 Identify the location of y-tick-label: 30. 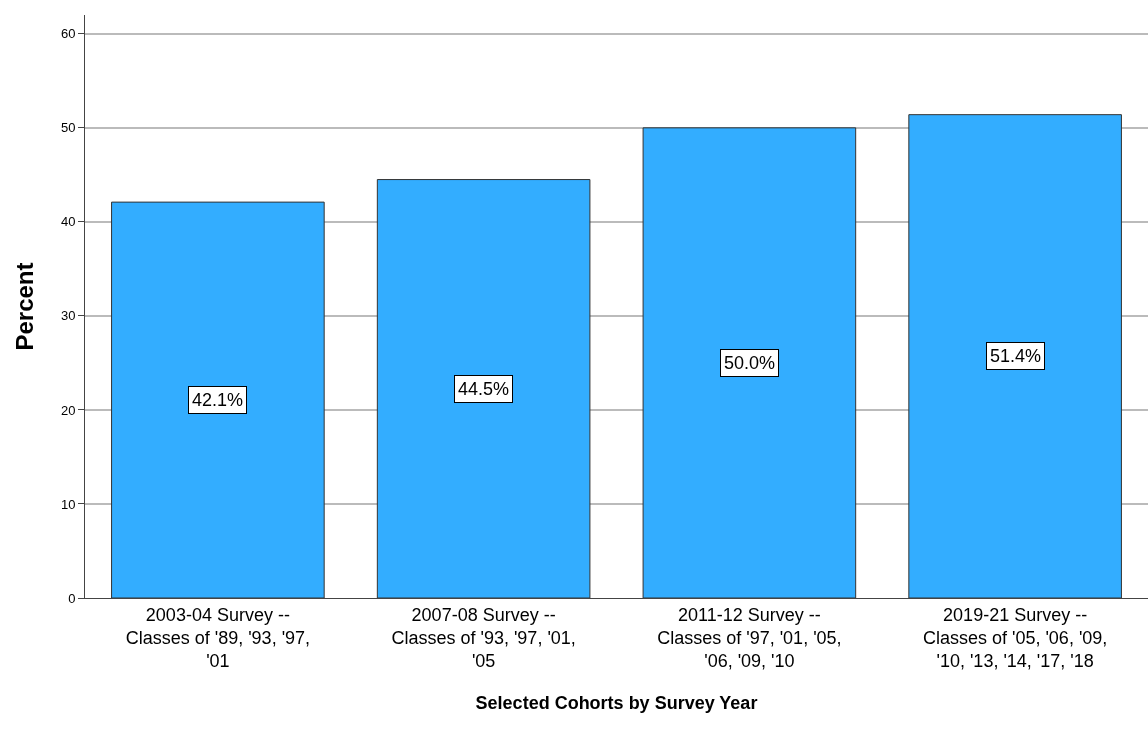
(68, 316).